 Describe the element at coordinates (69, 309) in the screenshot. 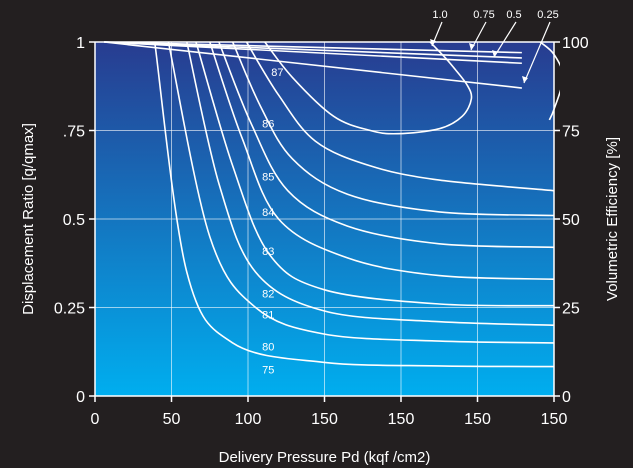

I see `y-tick-label: 0.25` at that location.